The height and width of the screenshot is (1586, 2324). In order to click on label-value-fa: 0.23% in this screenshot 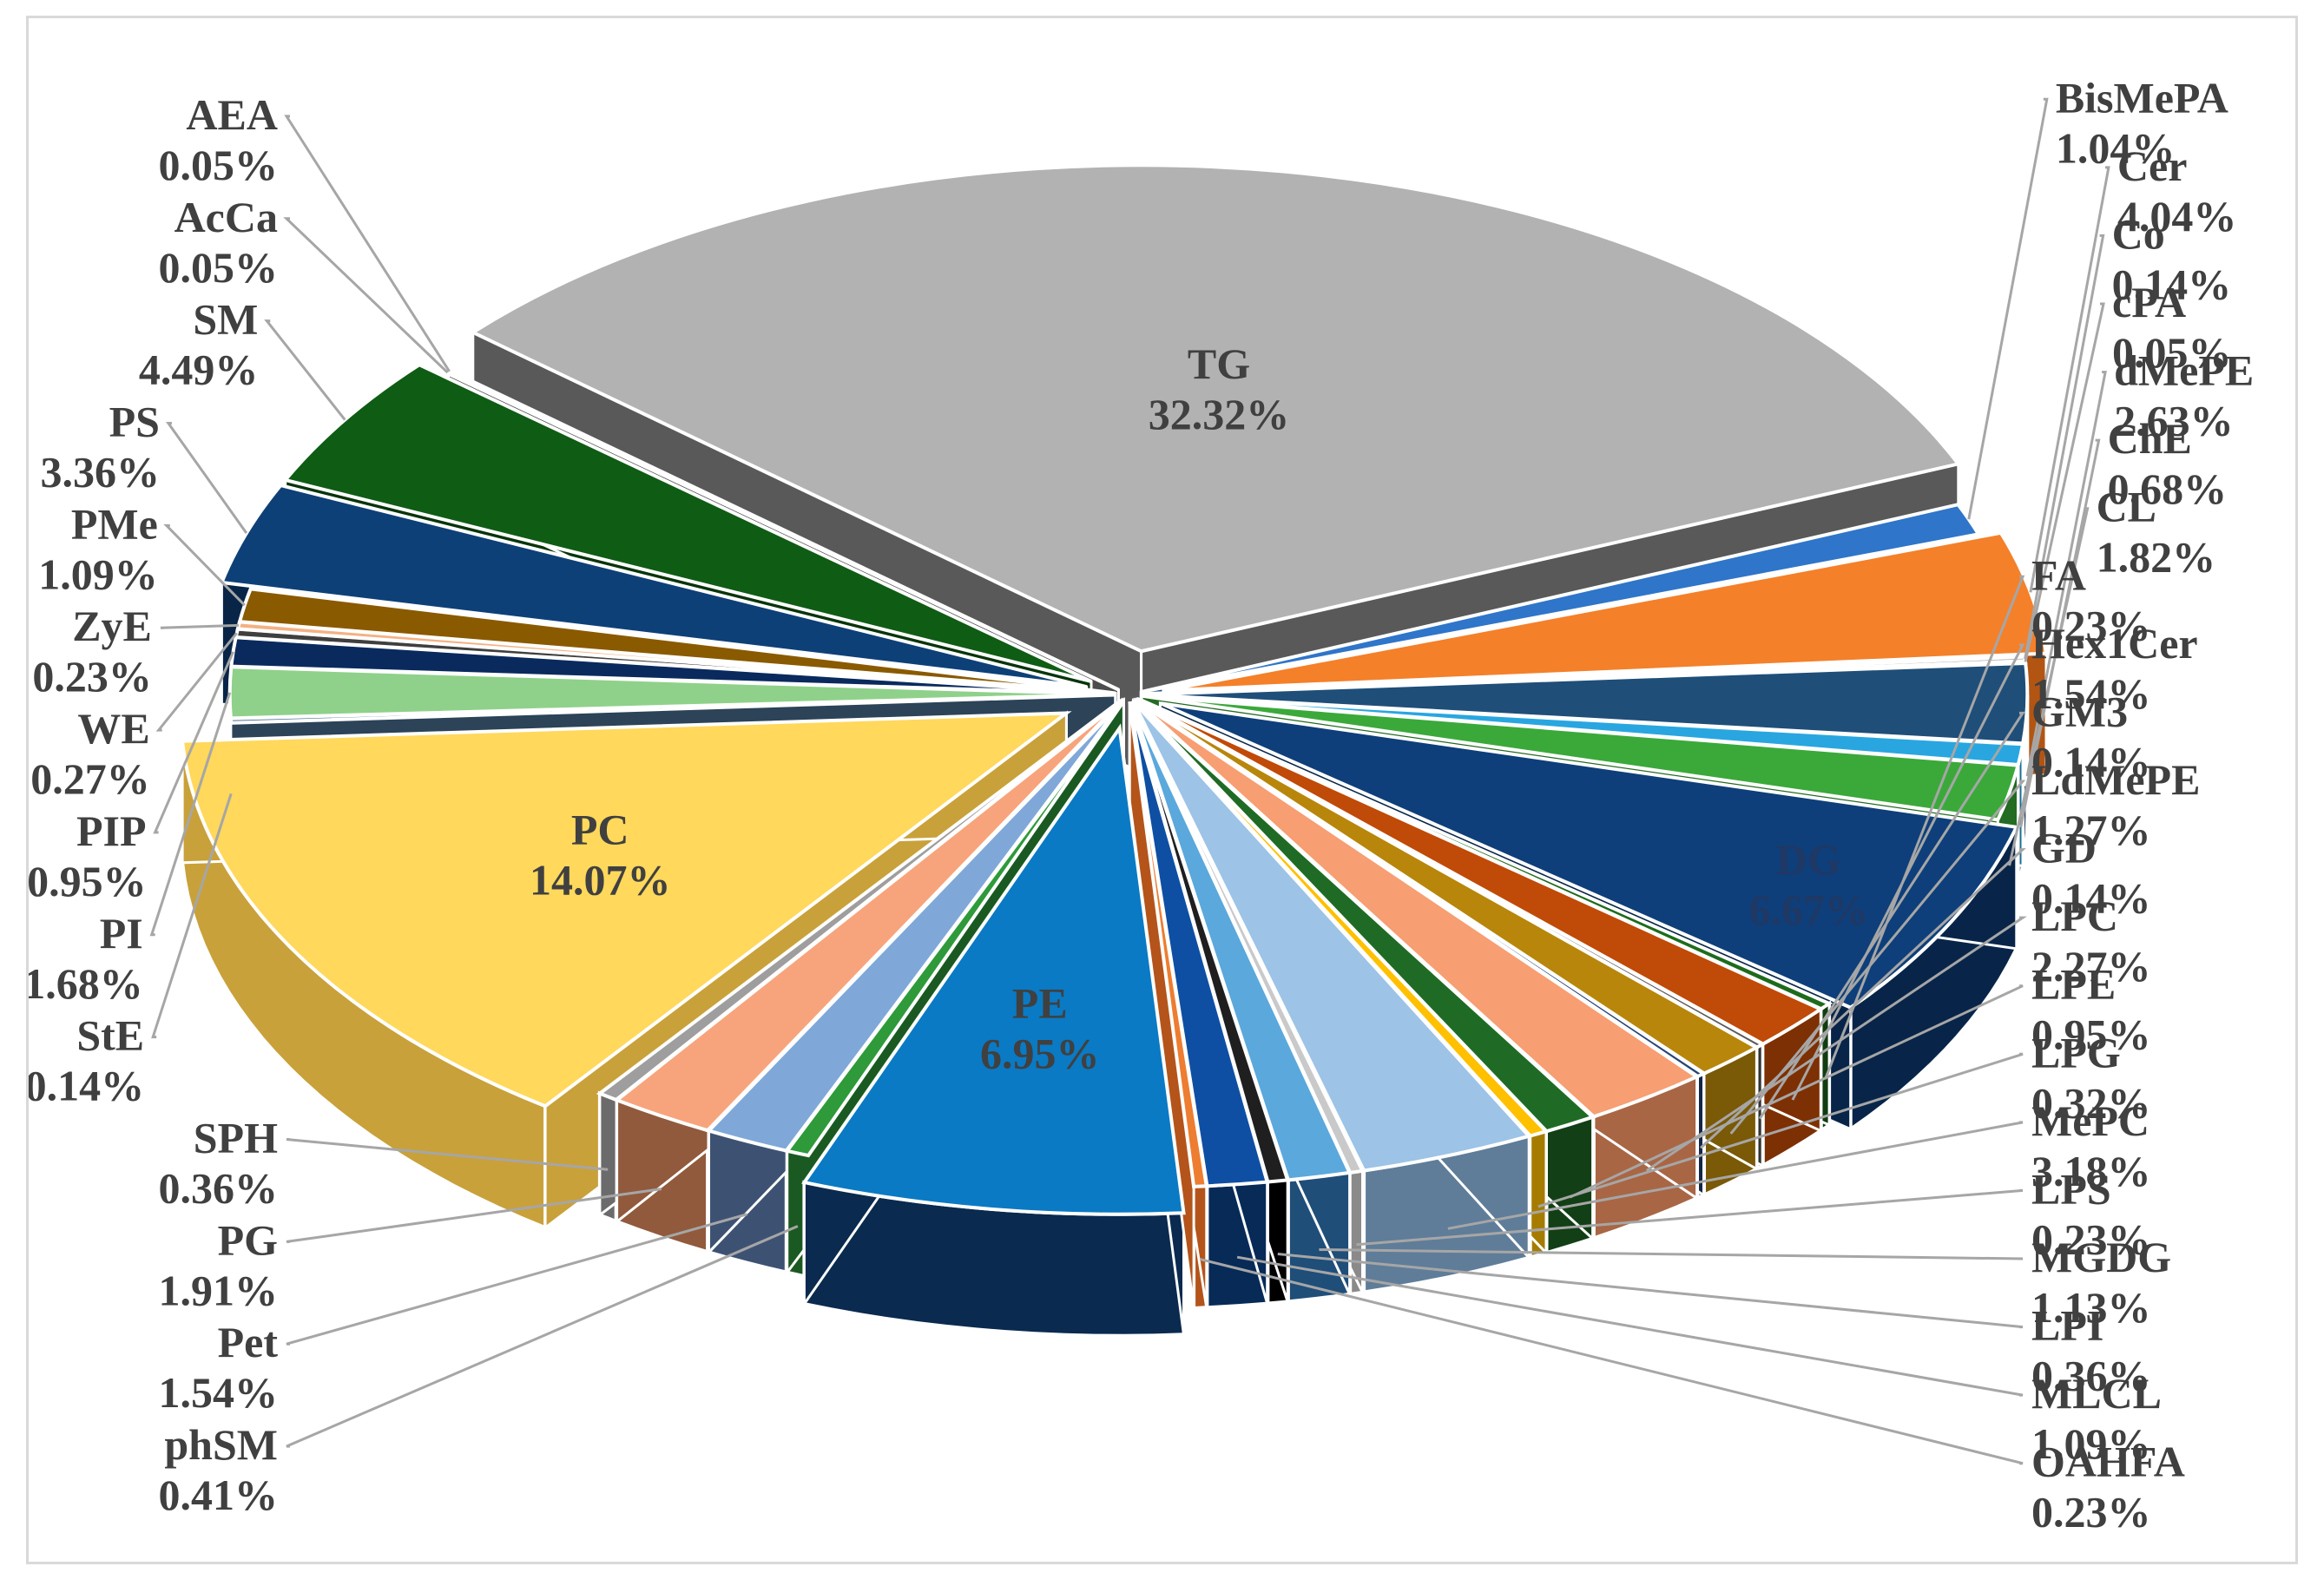, I will do `click(2091, 625)`.